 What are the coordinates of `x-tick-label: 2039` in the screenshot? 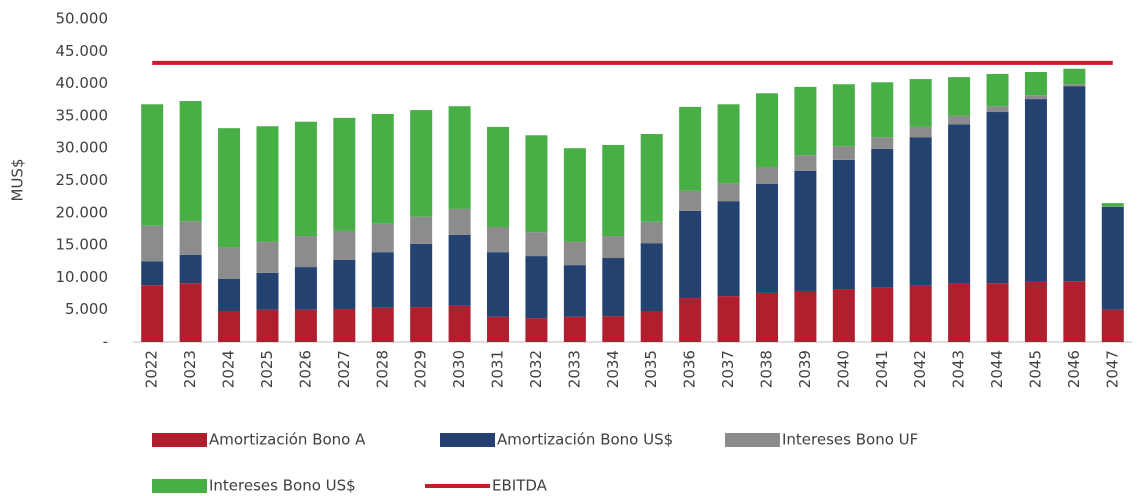 It's located at (805, 369).